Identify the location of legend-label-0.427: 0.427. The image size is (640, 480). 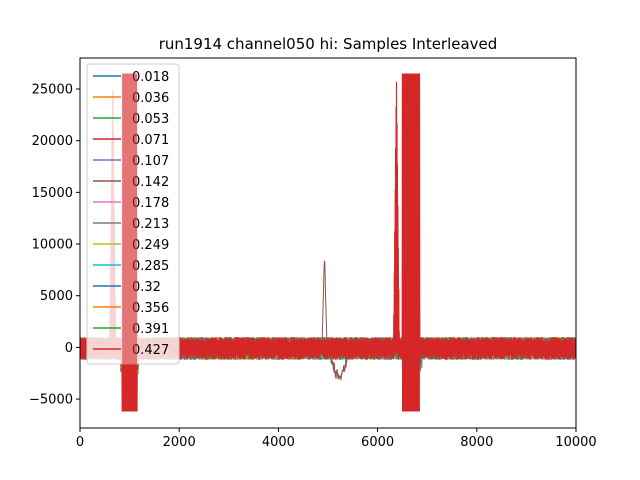
(150, 350).